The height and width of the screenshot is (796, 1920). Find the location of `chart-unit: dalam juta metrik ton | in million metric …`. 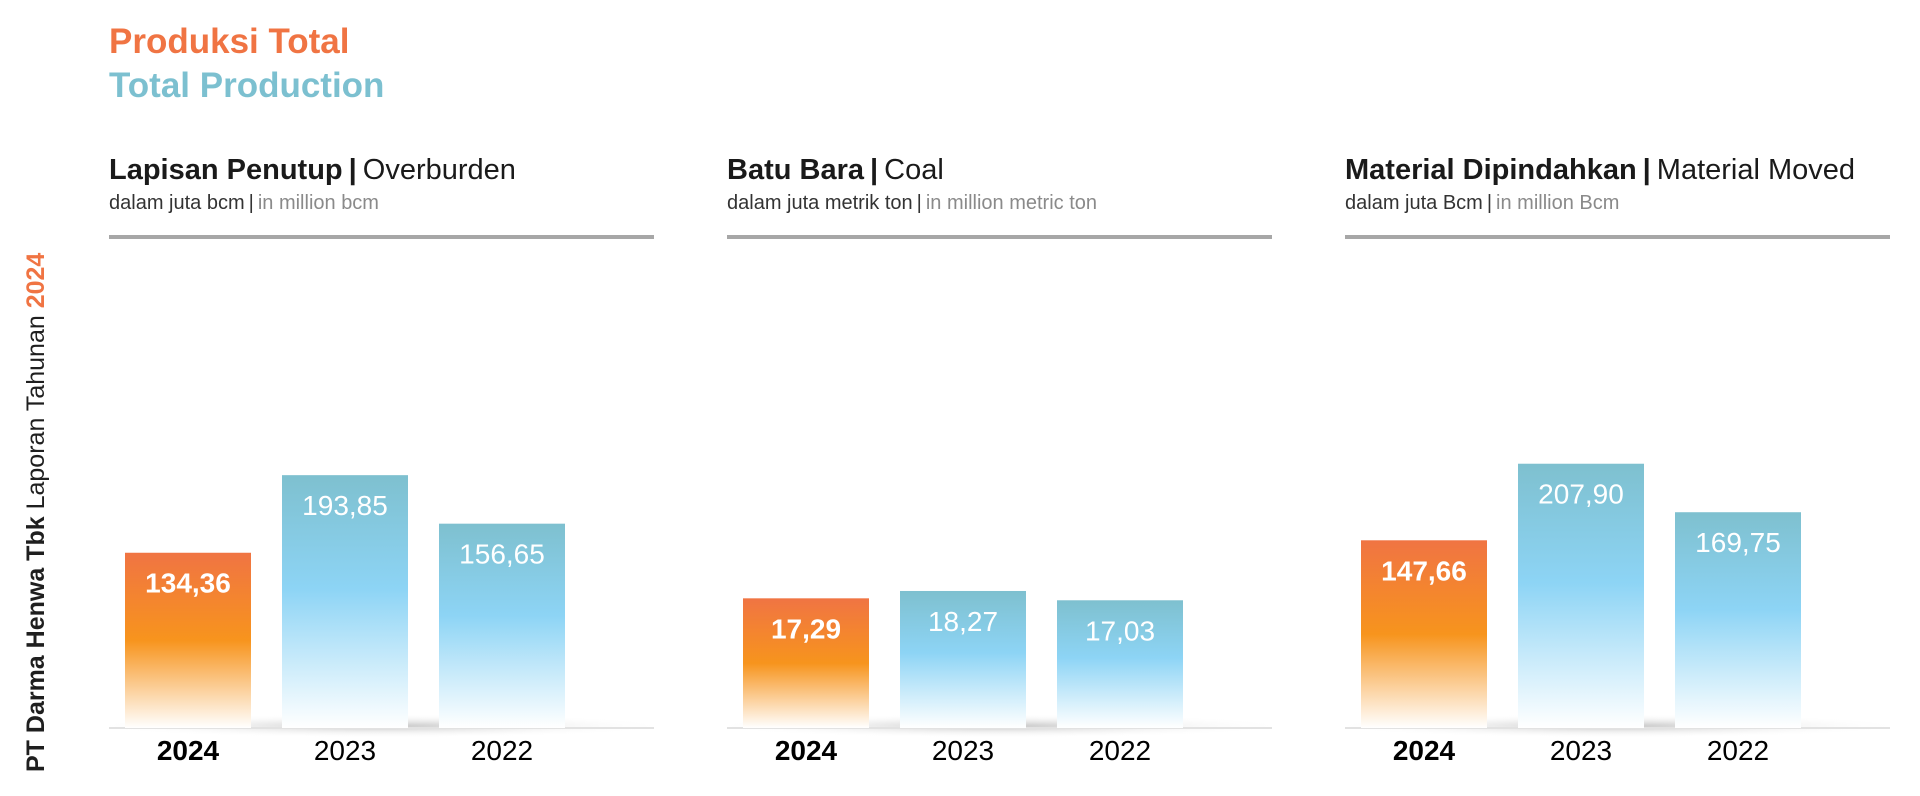

chart-unit: dalam juta metrik ton | in million metric … is located at coordinates (912, 203).